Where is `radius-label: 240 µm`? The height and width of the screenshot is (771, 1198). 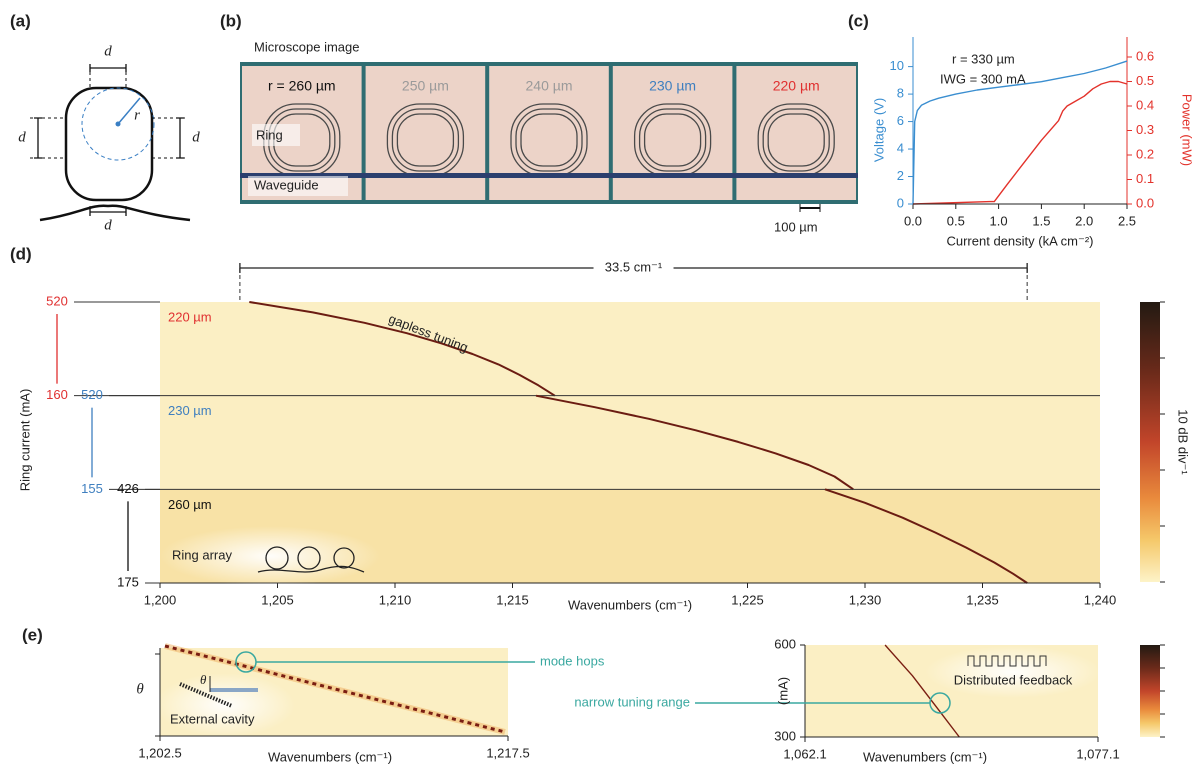 radius-label: 240 µm is located at coordinates (549, 86).